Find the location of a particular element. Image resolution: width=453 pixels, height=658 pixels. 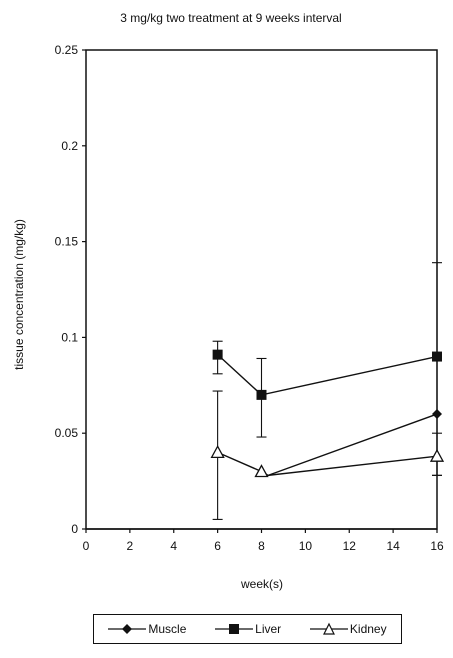

x-tick-label: 12 is located at coordinates (350, 546).